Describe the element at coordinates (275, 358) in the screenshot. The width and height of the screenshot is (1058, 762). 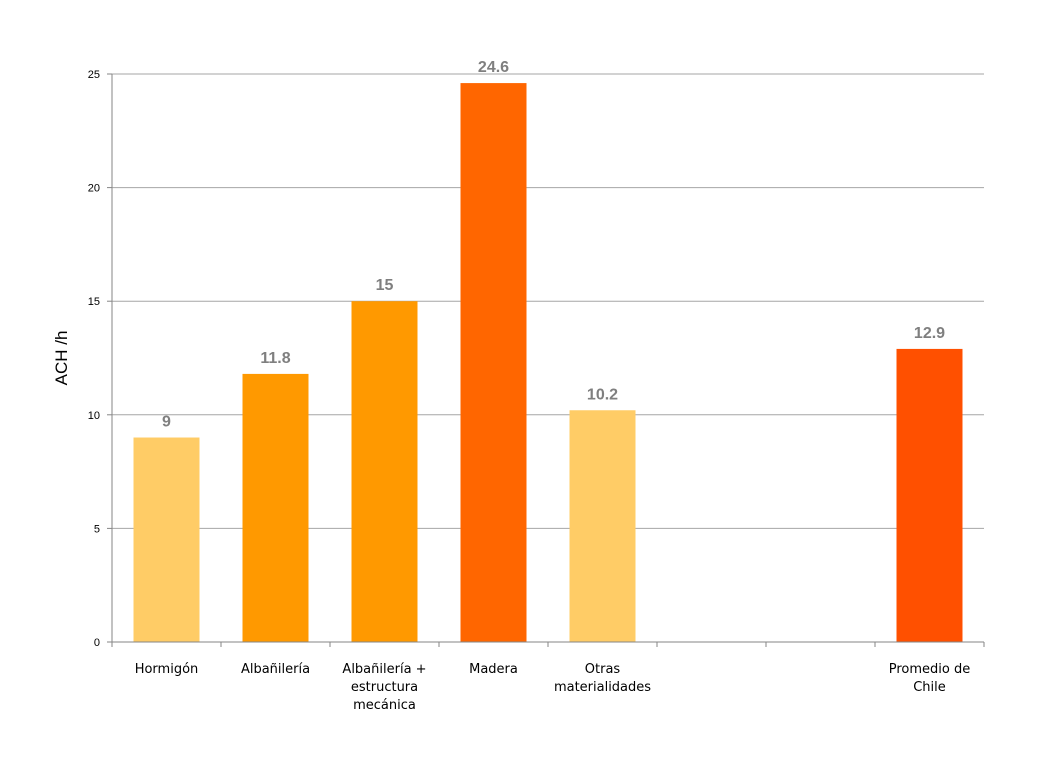
I see `data-label: 11.8` at that location.